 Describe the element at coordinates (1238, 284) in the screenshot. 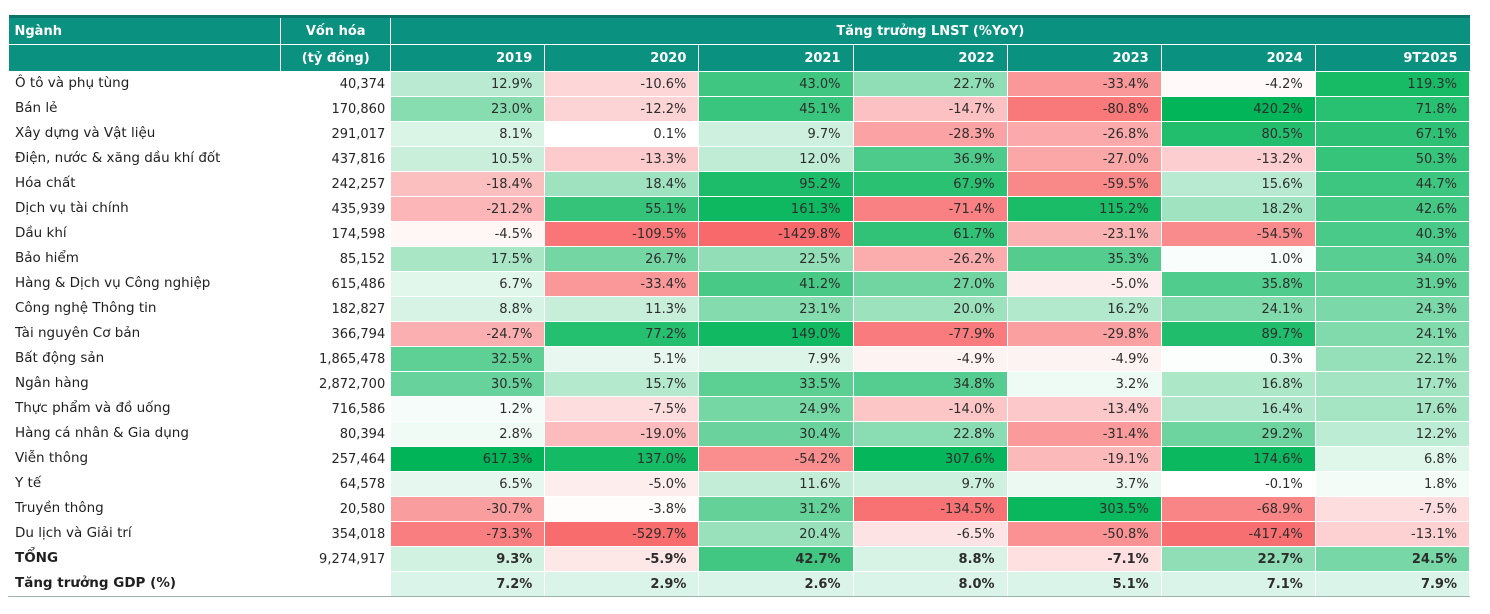

I see `growth-value-cell: 35.8%` at that location.